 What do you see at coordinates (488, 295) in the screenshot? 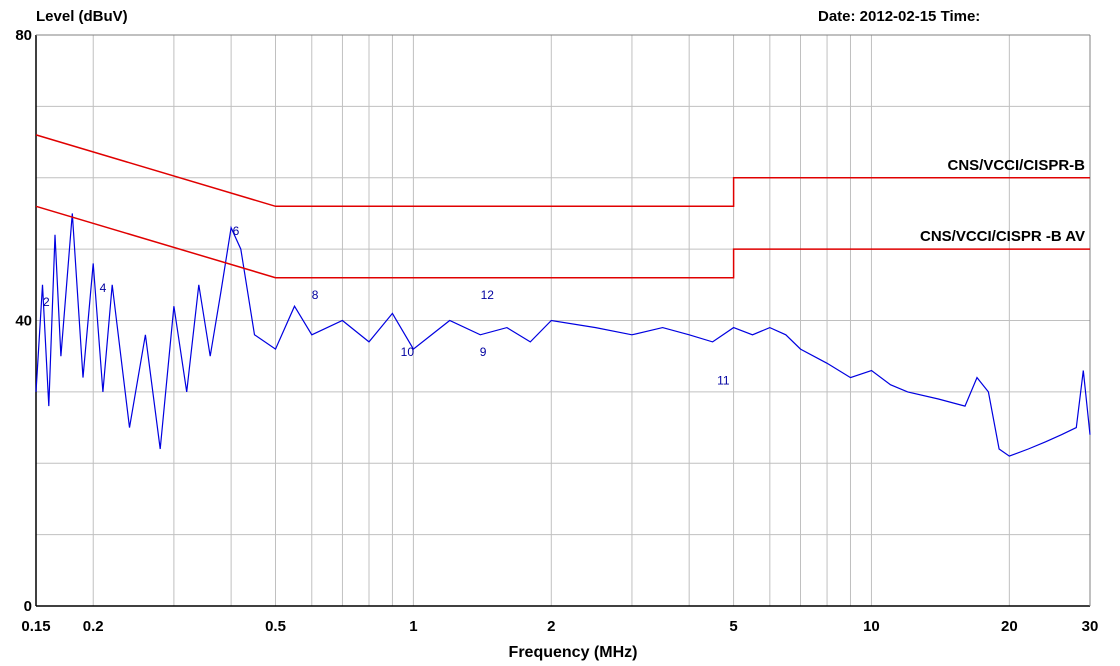
I see `marker-label: 12` at bounding box center [488, 295].